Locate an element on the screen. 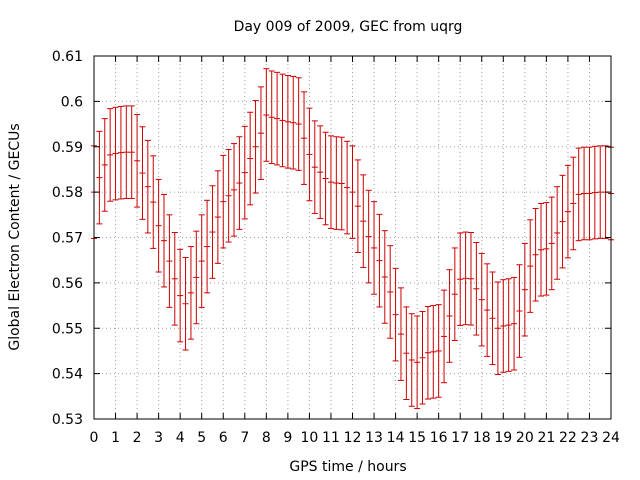 This screenshot has height=480, width=640. x-tick-label: 18 is located at coordinates (482, 438).